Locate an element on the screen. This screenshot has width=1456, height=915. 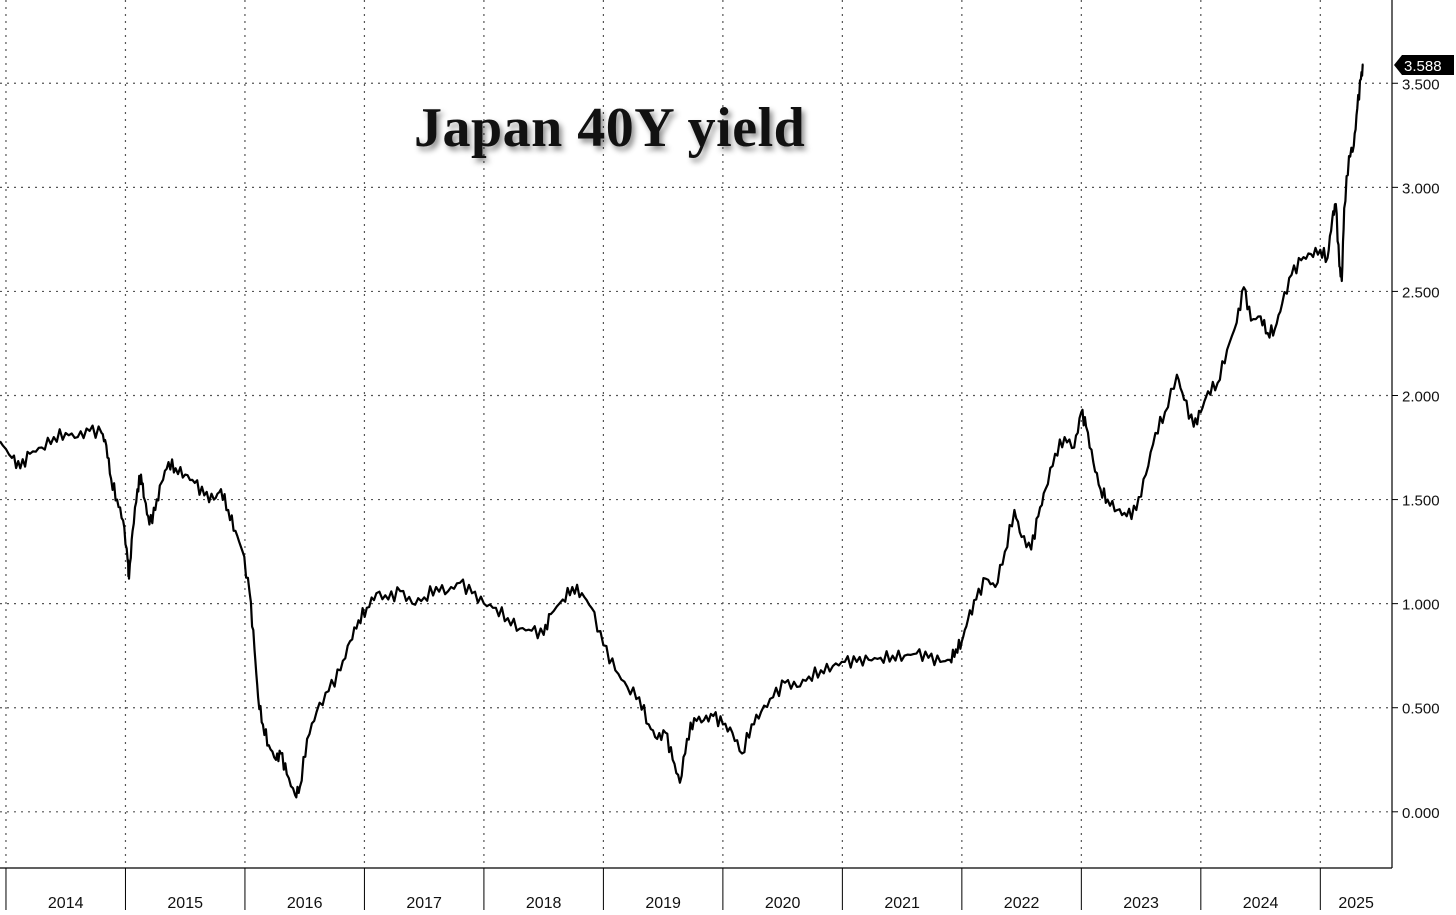
x-tick-label: 2018 is located at coordinates (544, 902).